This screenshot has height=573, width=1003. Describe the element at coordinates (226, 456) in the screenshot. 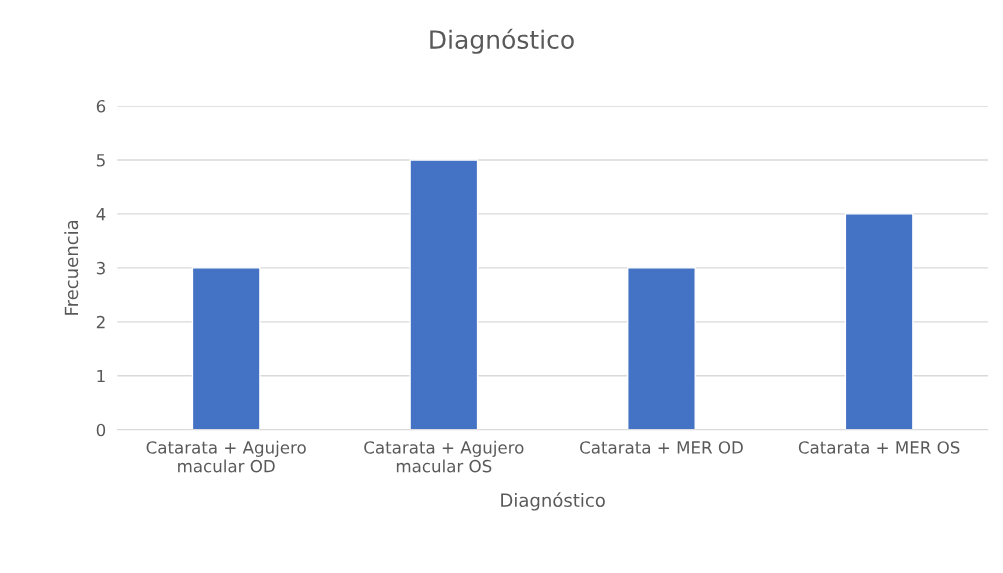

I see `x-tick-label: Catarata + Agujero macular OD` at that location.